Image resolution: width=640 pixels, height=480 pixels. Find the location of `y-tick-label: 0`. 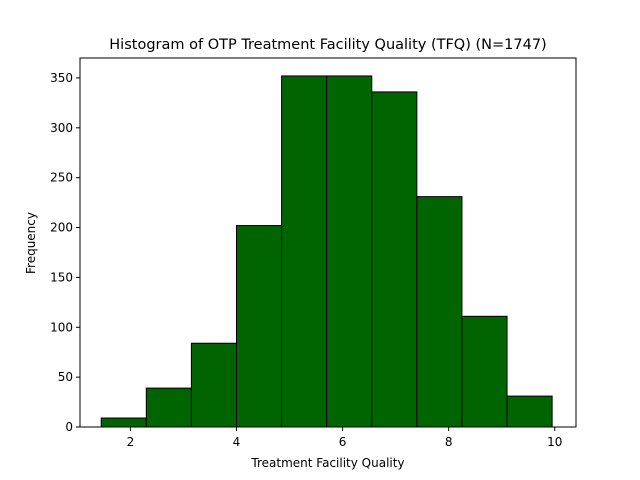

y-tick-label: 0 is located at coordinates (69, 427).